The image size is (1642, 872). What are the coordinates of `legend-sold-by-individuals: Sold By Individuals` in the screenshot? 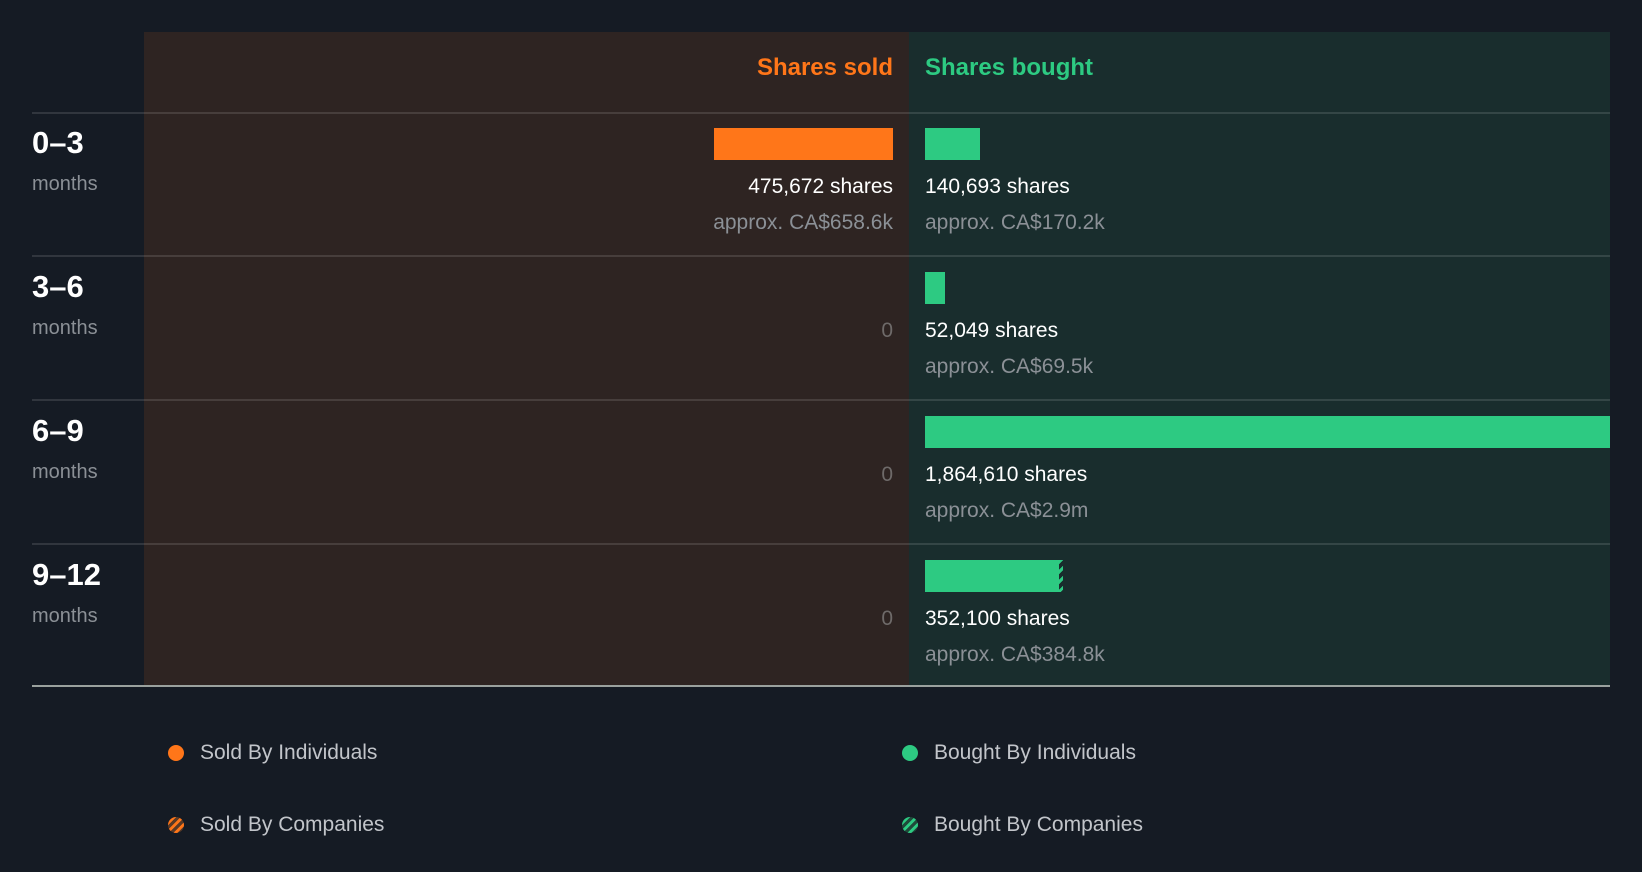 It's located at (272, 753).